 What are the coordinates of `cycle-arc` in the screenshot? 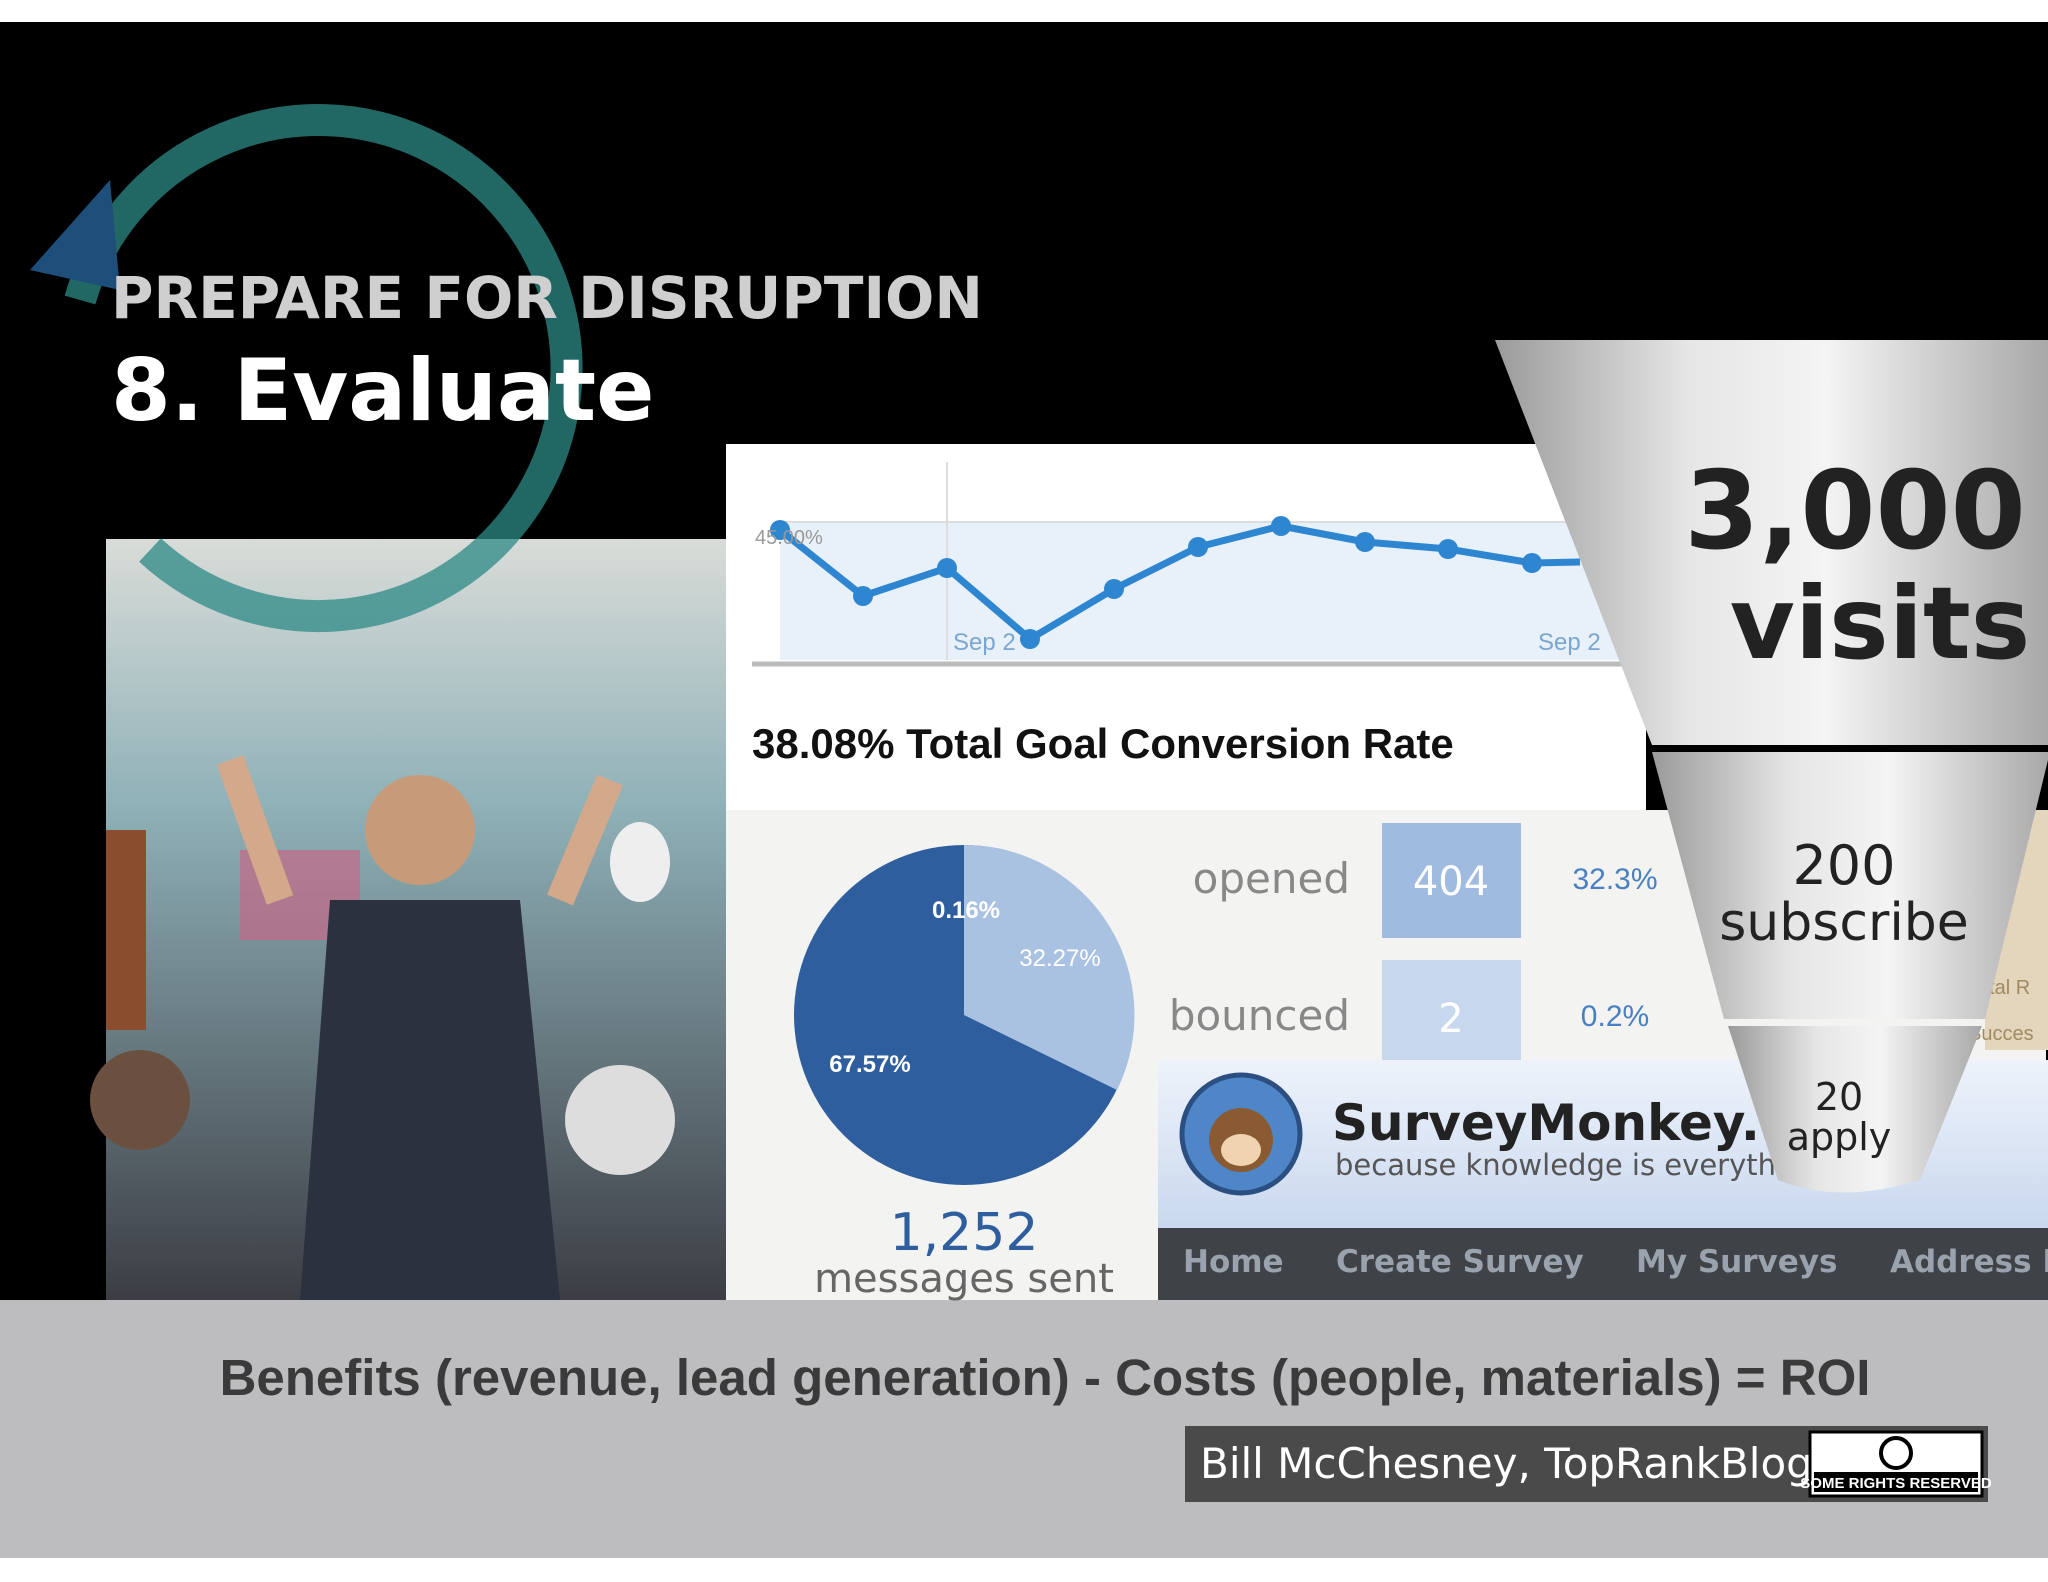 It's located at (323, 368).